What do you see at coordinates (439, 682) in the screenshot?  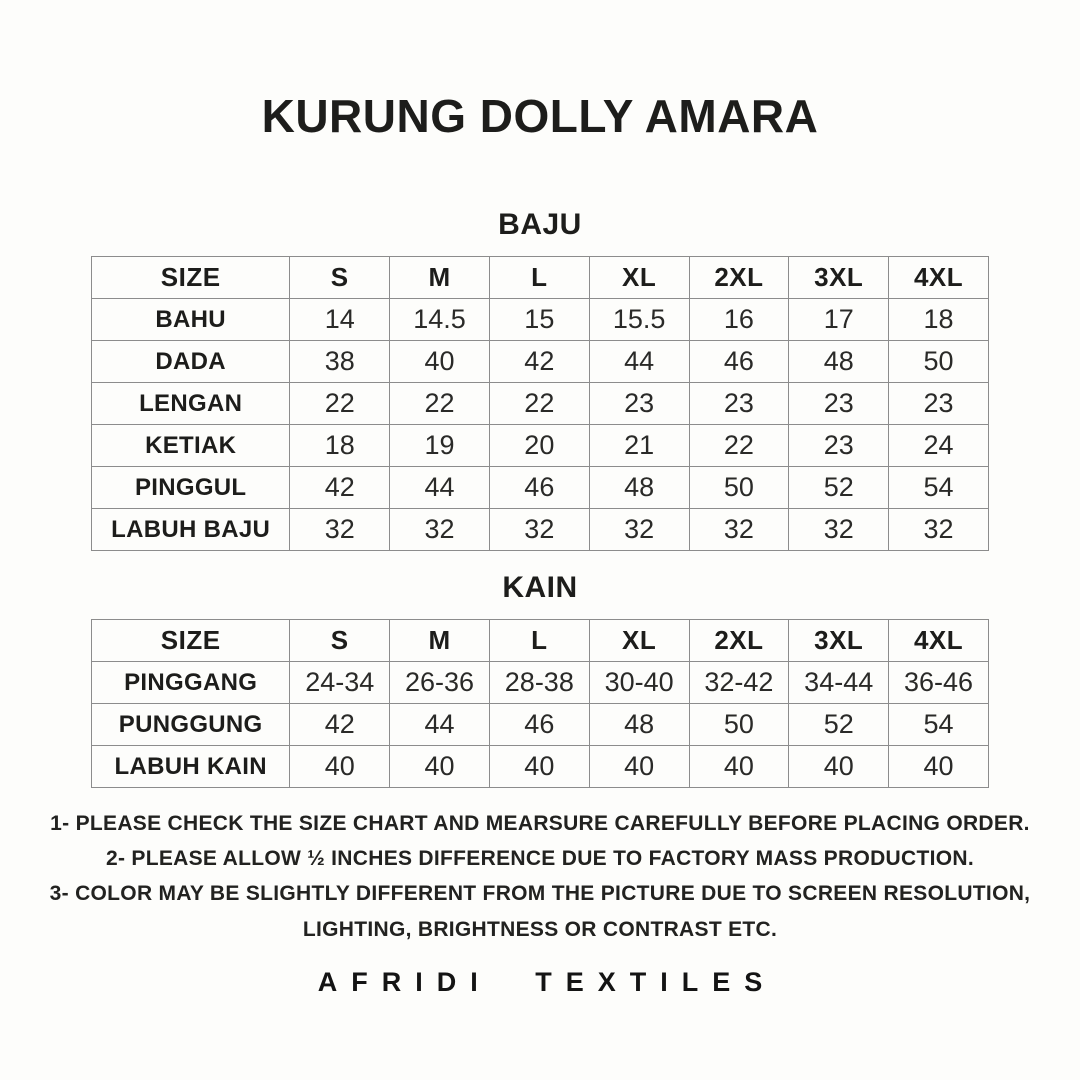 I see `measurement-cell: 26-36` at bounding box center [439, 682].